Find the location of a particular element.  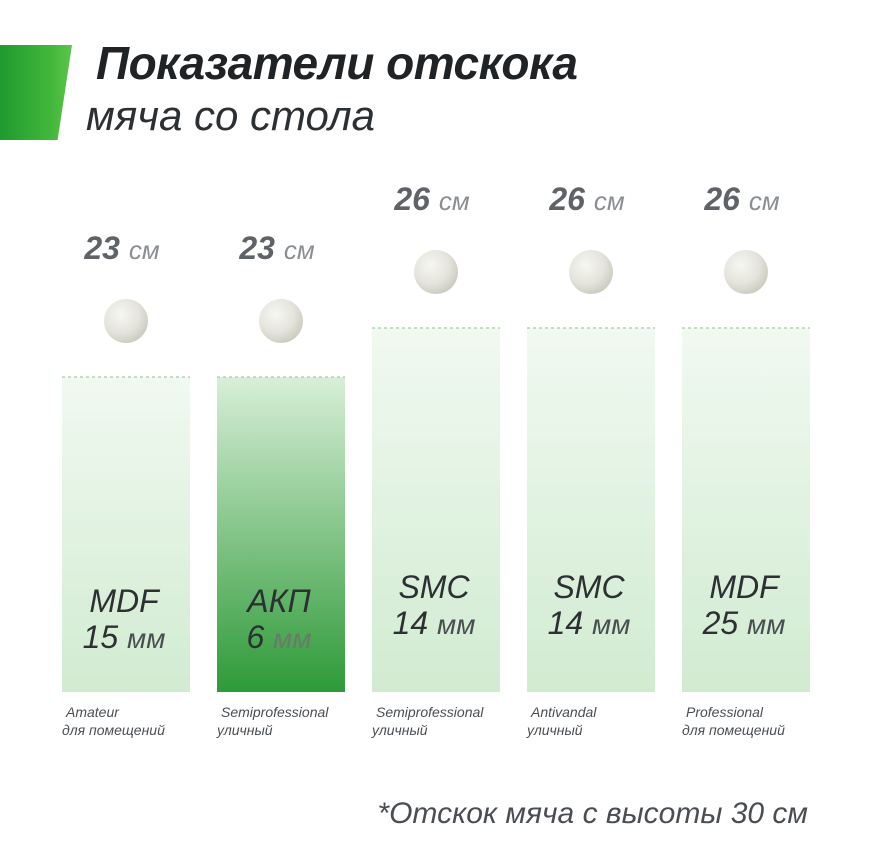

thickness-value: 25 is located at coordinates (720, 623).